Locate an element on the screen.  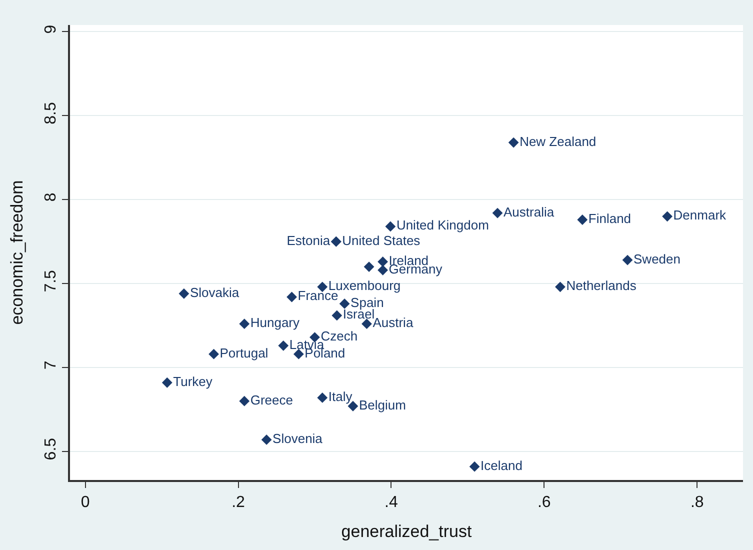
data-label: Portugal is located at coordinates (244, 352).